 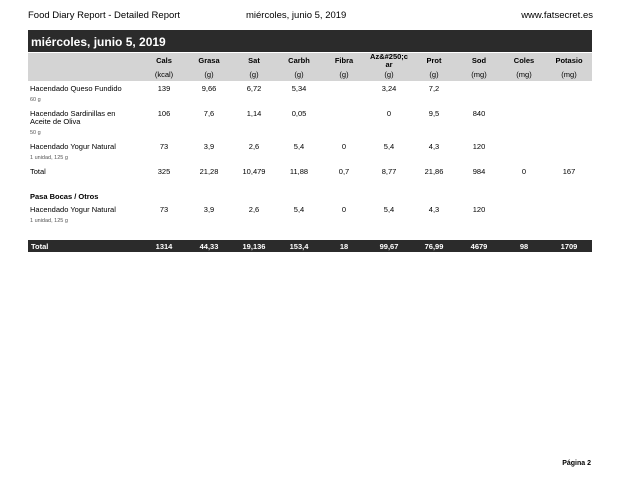 What do you see at coordinates (296, 15) in the screenshot?
I see `report-date: miércoles, junio 5, 2019` at bounding box center [296, 15].